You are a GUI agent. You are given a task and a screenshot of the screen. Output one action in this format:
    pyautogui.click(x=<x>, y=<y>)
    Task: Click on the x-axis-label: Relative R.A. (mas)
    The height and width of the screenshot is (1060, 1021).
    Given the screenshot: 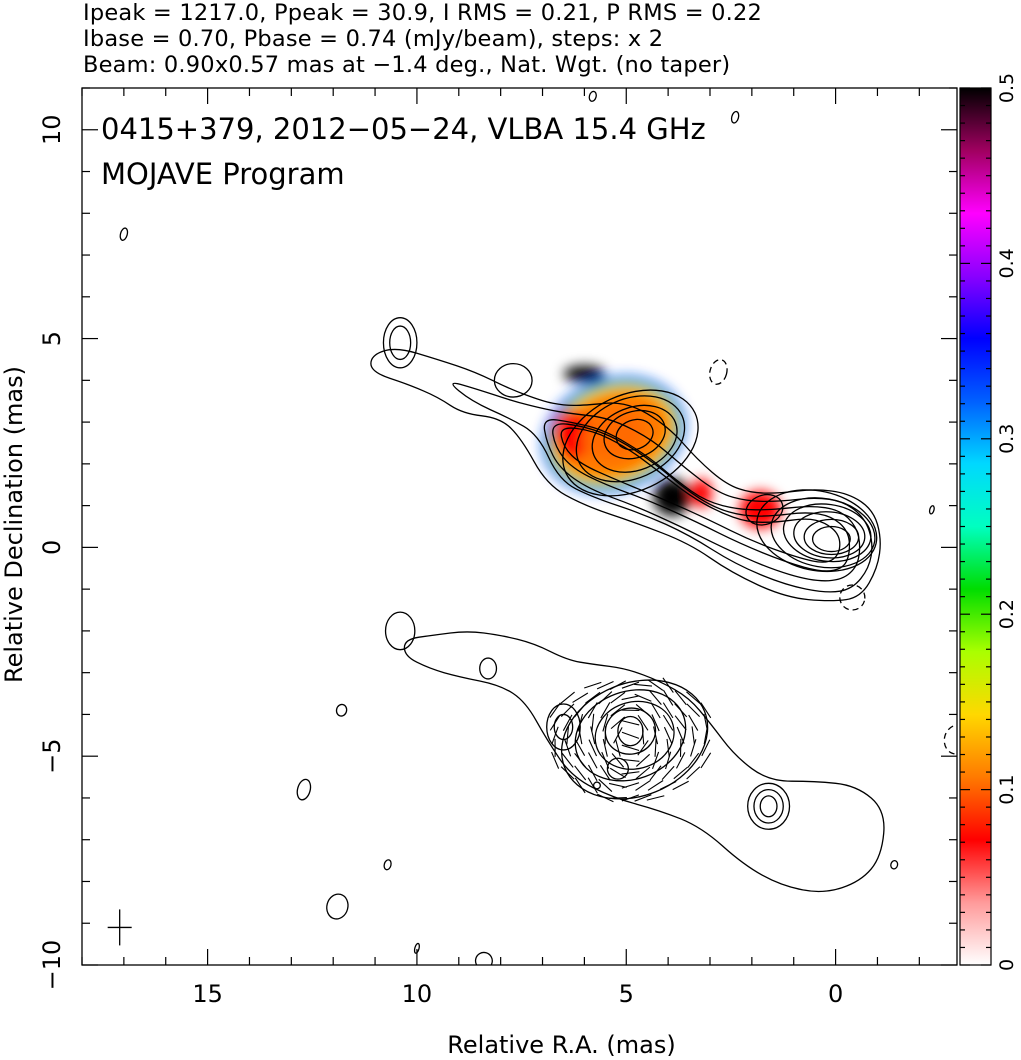 What is the action you would take?
    pyautogui.click(x=561, y=1045)
    